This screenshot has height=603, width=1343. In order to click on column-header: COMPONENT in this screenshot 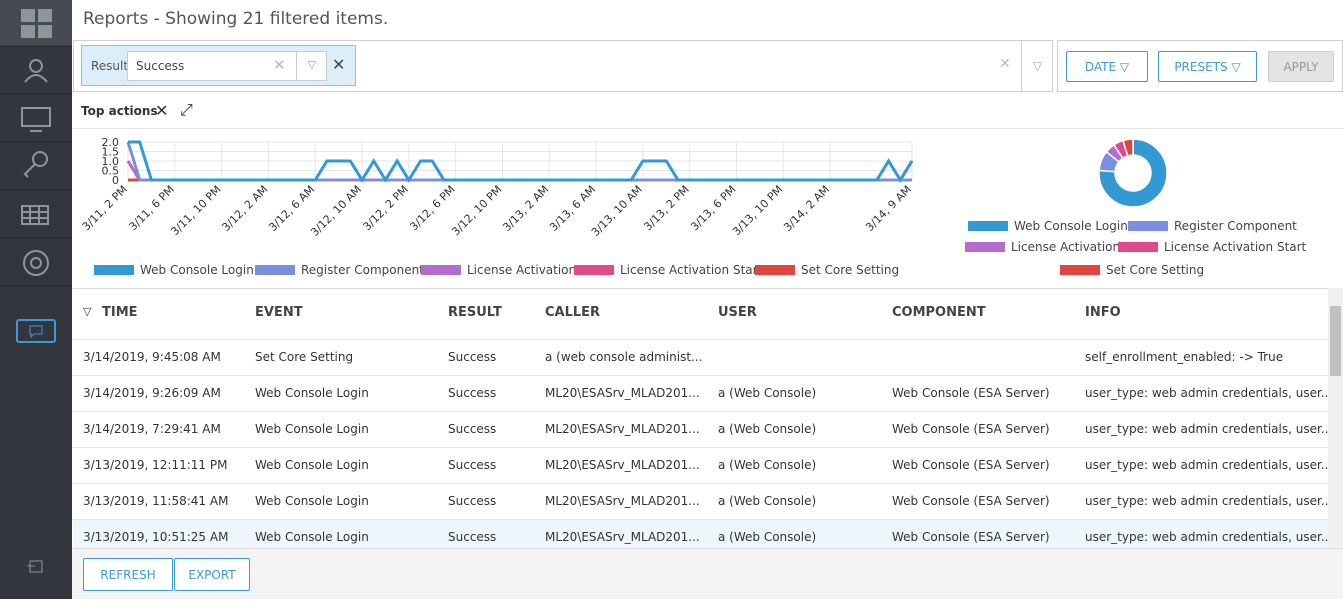, I will do `click(939, 312)`.